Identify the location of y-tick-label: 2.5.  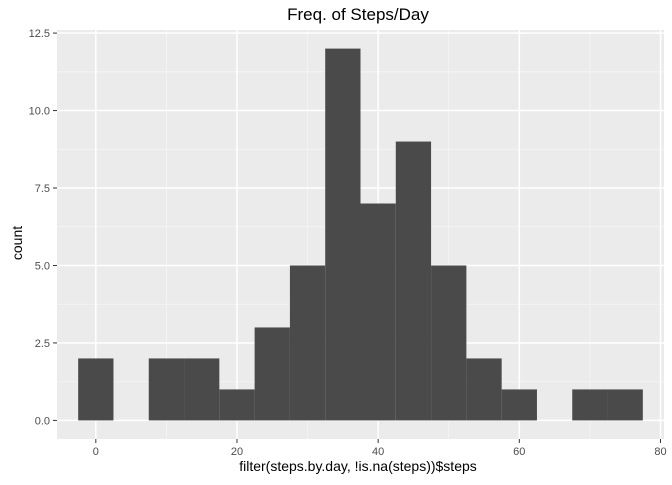
(42, 344).